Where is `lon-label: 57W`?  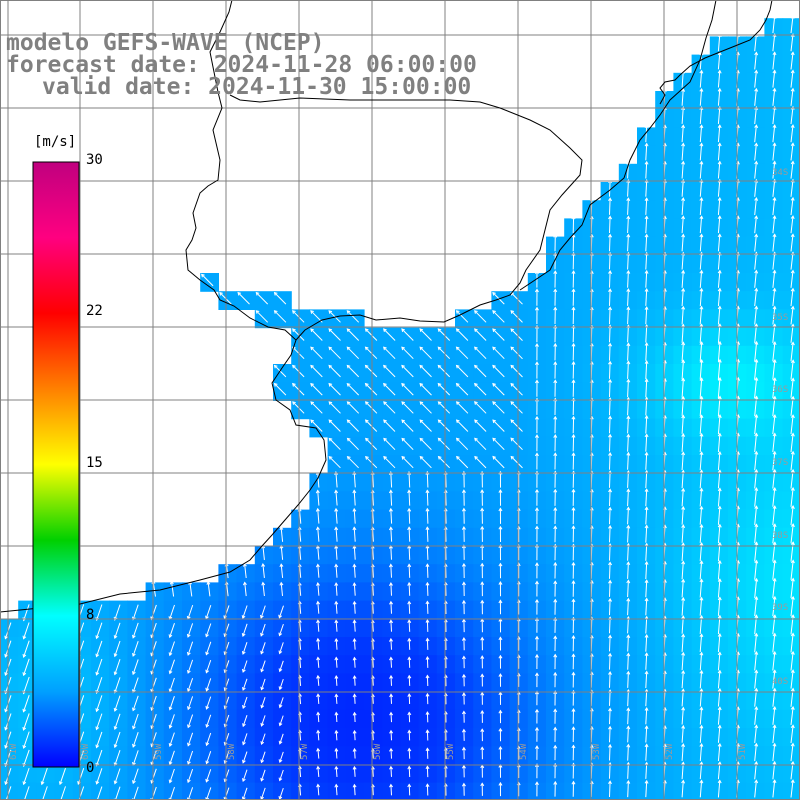
lon-label: 57W is located at coordinates (305, 751).